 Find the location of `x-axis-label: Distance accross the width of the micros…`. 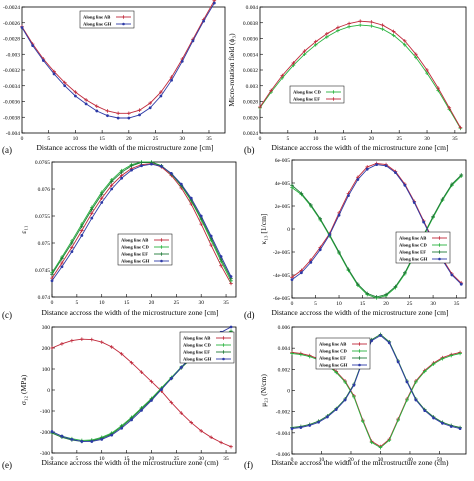

x-axis-label: Distance accross the width of the micros… is located at coordinates (130, 462).